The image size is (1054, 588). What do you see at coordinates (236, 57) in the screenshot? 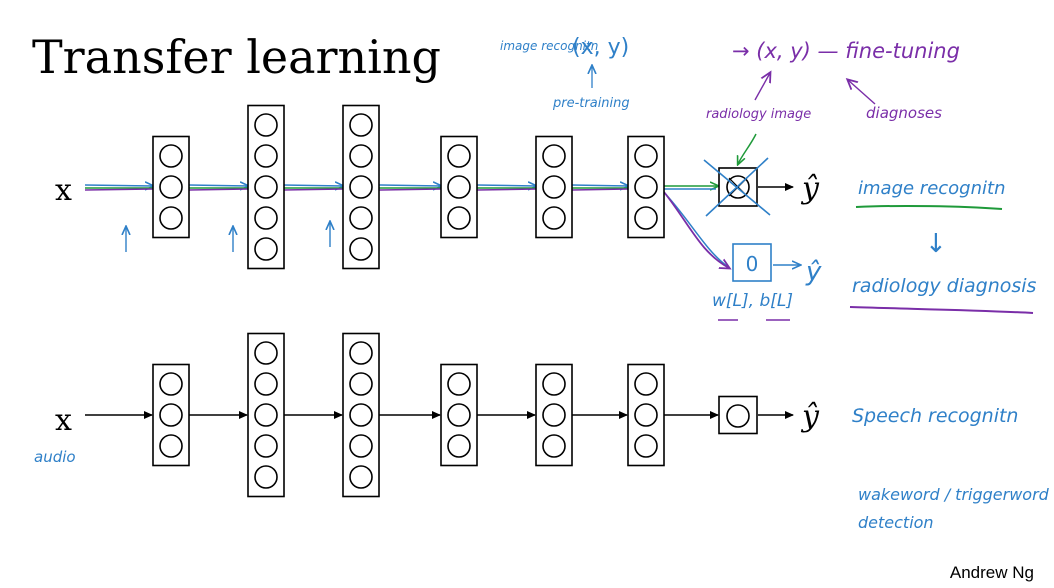
I see `page-title: Transfer learning` at bounding box center [236, 57].